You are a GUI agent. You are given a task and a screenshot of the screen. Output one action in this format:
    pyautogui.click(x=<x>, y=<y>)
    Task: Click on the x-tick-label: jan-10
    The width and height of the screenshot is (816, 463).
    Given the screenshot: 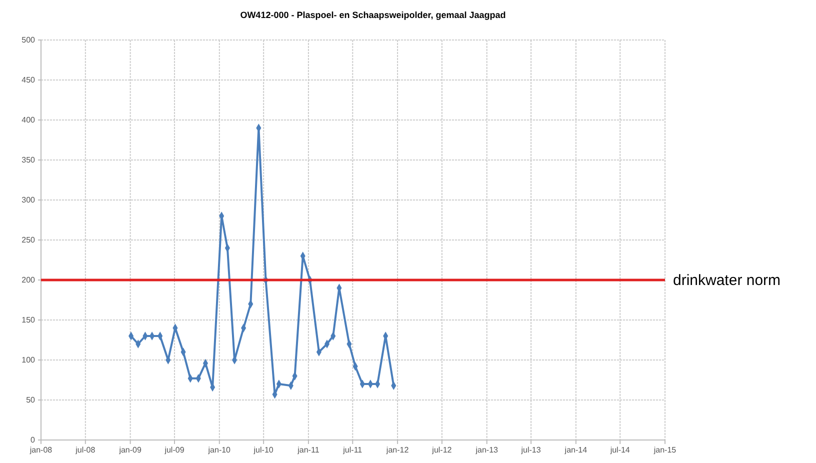 What is the action you would take?
    pyautogui.click(x=219, y=450)
    